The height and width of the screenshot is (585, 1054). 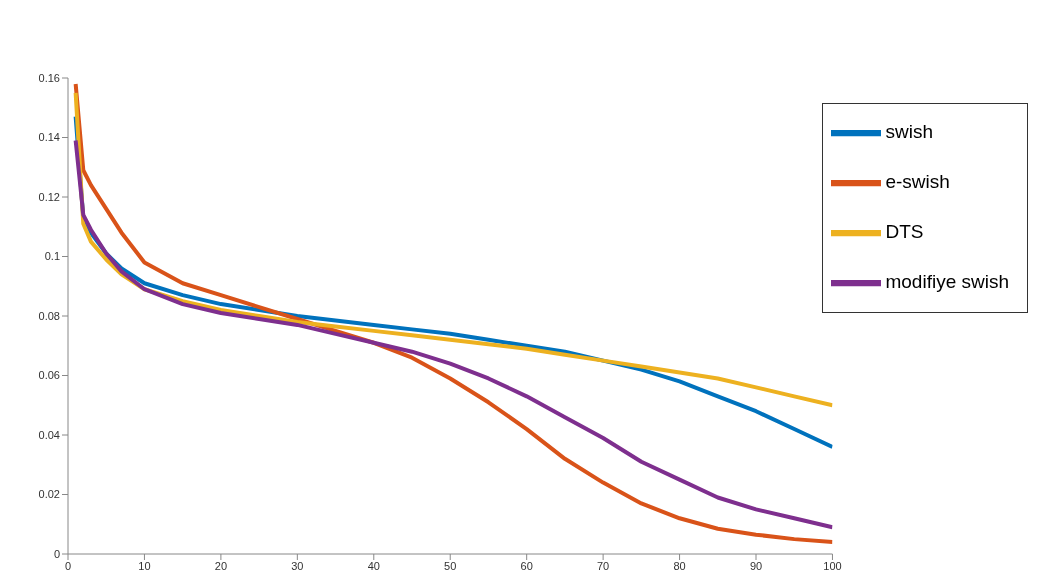 I want to click on y-tick-label: 0.06, so click(x=49, y=375).